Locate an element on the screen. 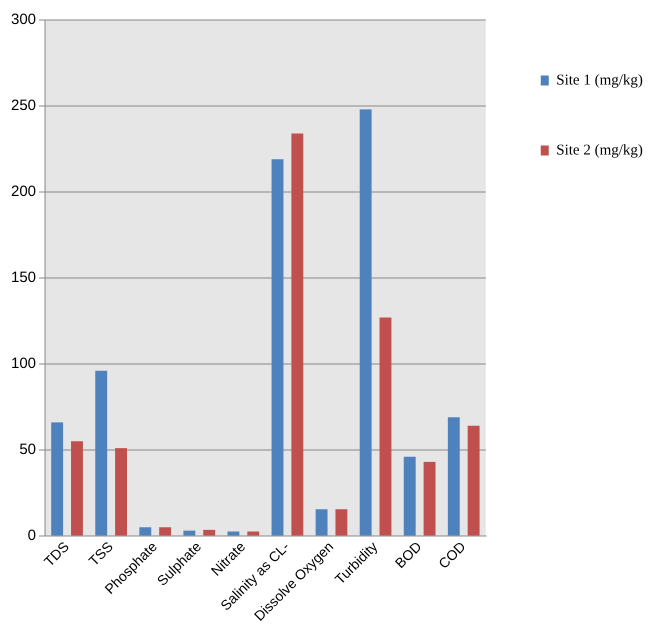 This screenshot has width=665, height=641. y-tick-label: 200 is located at coordinates (23, 191).